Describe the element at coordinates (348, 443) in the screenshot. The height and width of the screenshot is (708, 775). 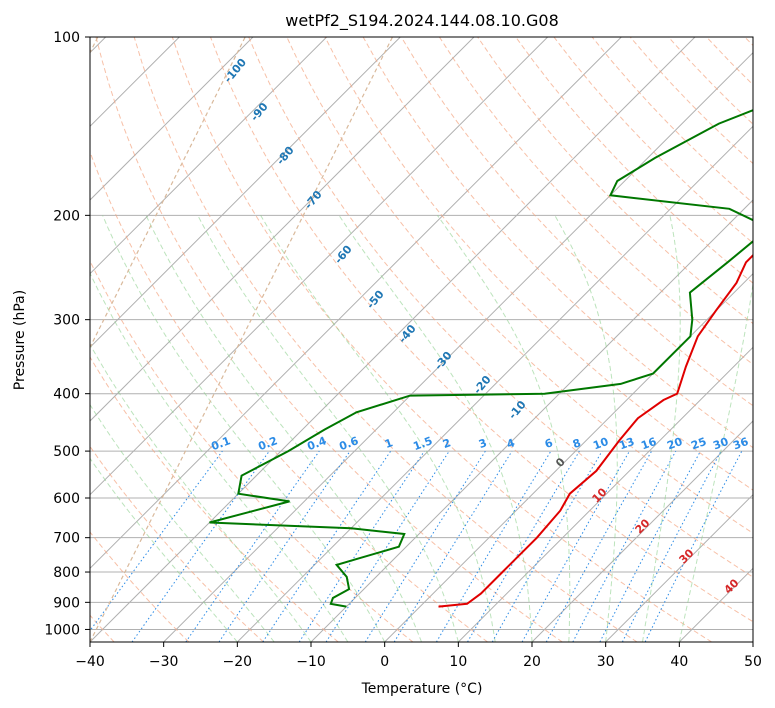
I see `mixing-ratio-label: 0.6` at that location.